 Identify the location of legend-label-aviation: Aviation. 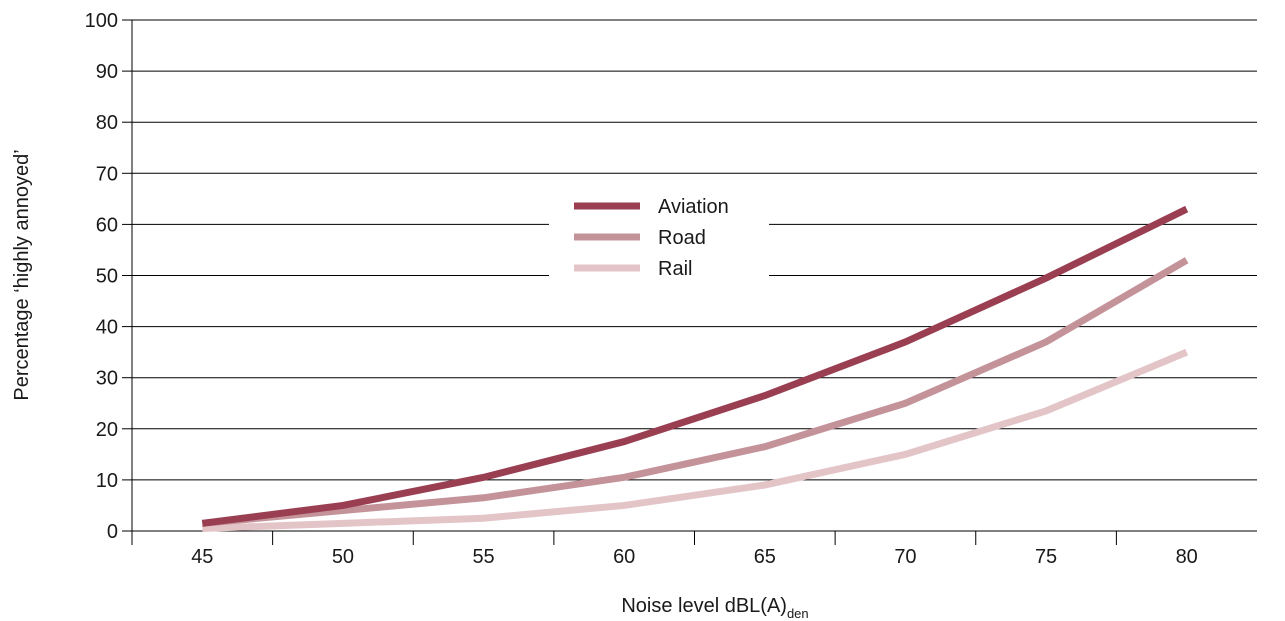
(693, 207).